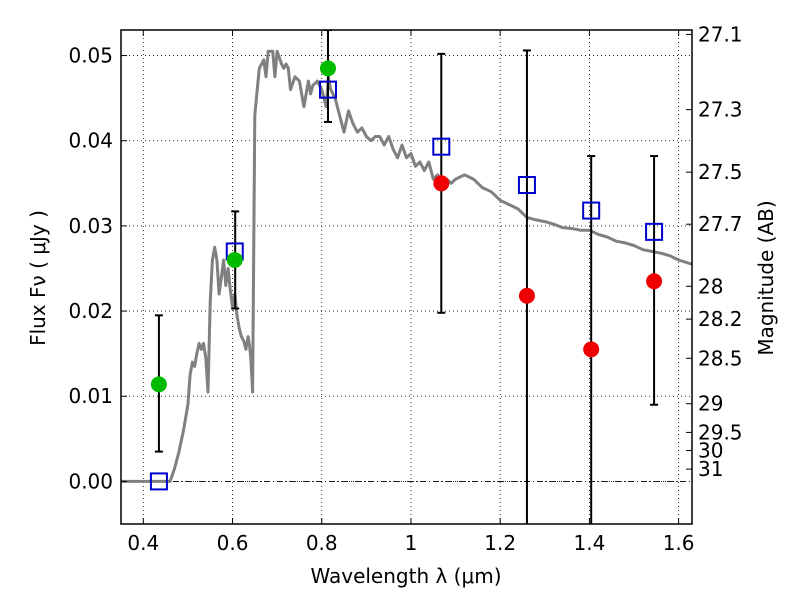 This screenshot has height=600, width=800. I want to click on mag-tick-label: 27.3, so click(720, 110).